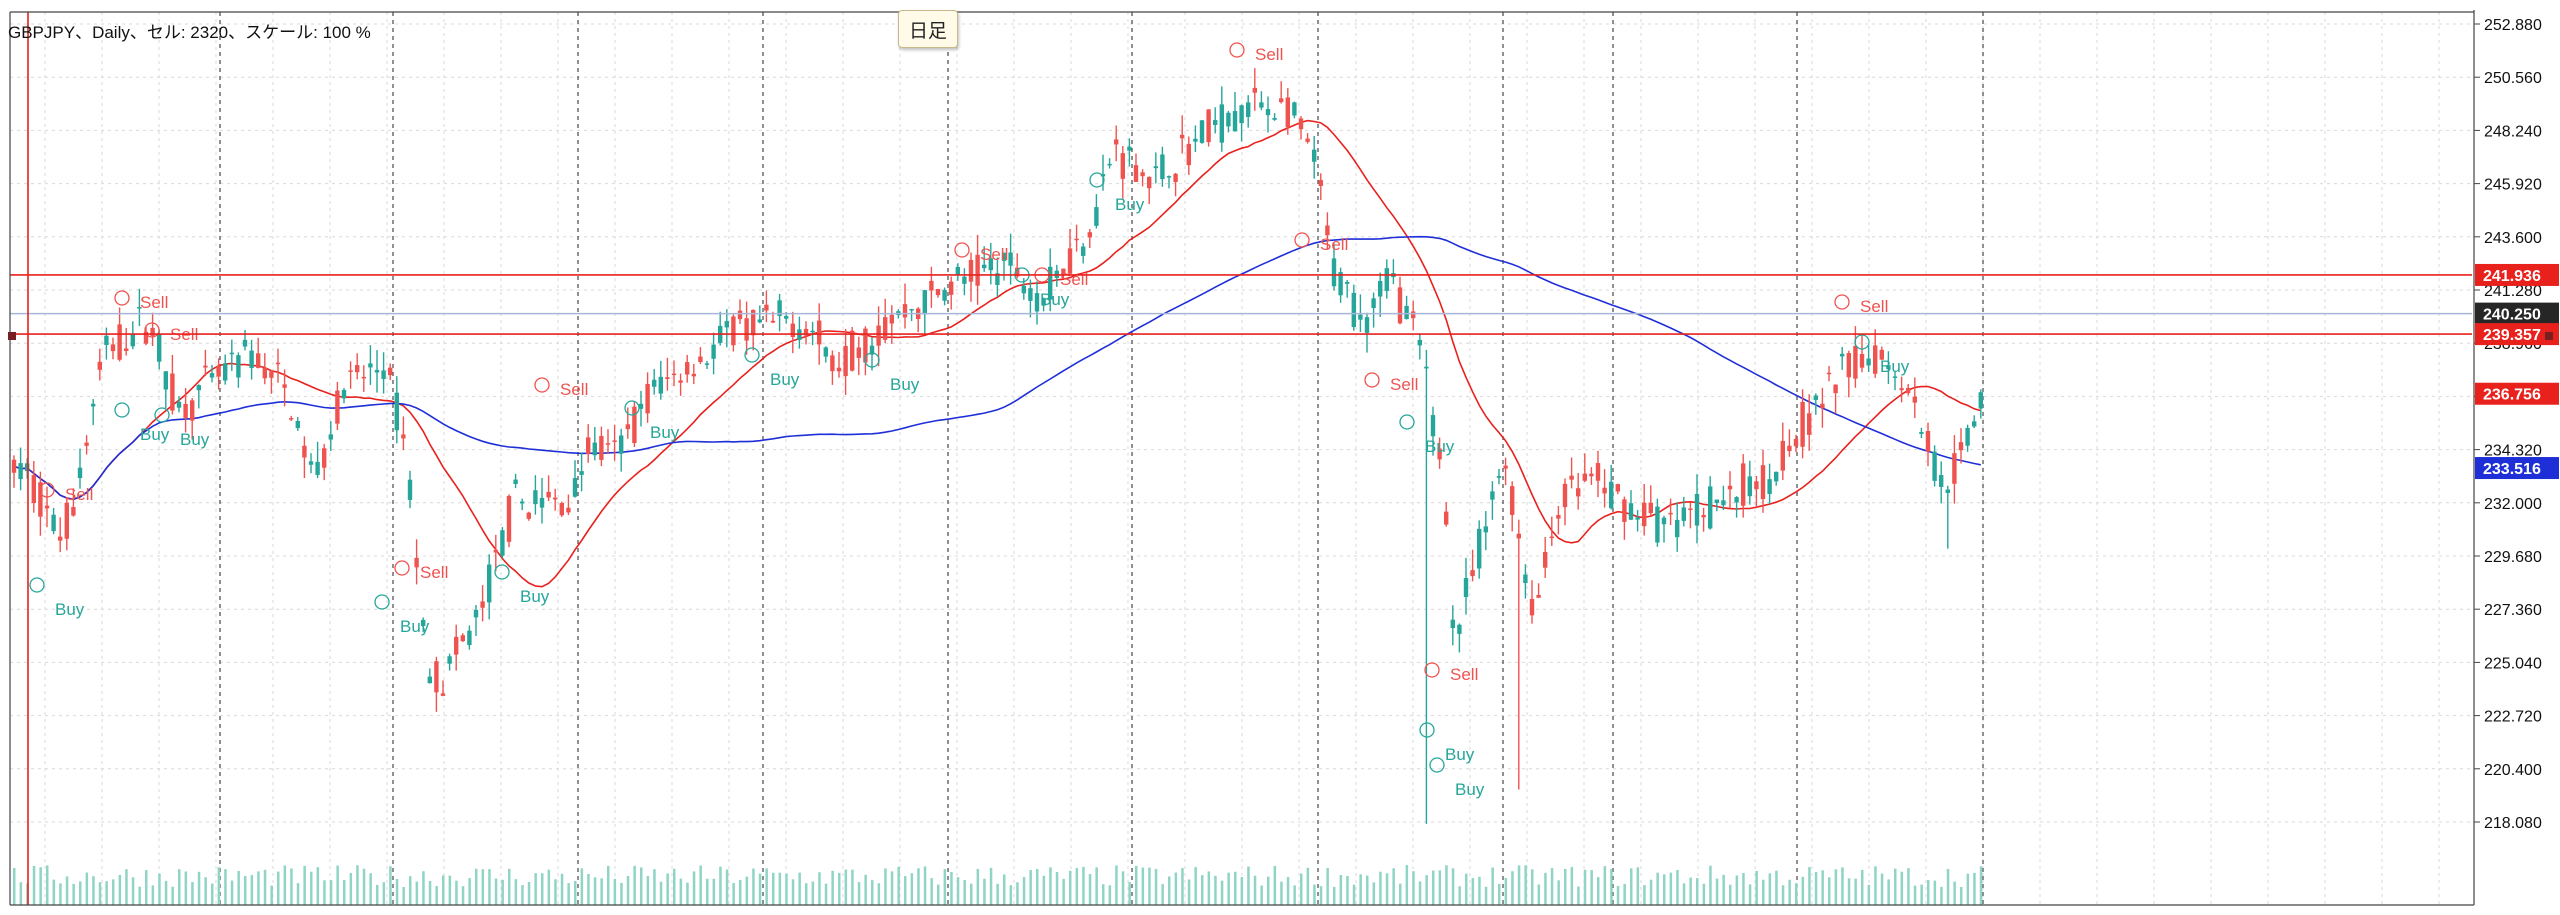 The image size is (2560, 915). I want to click on buy-marker, so click(1097, 180).